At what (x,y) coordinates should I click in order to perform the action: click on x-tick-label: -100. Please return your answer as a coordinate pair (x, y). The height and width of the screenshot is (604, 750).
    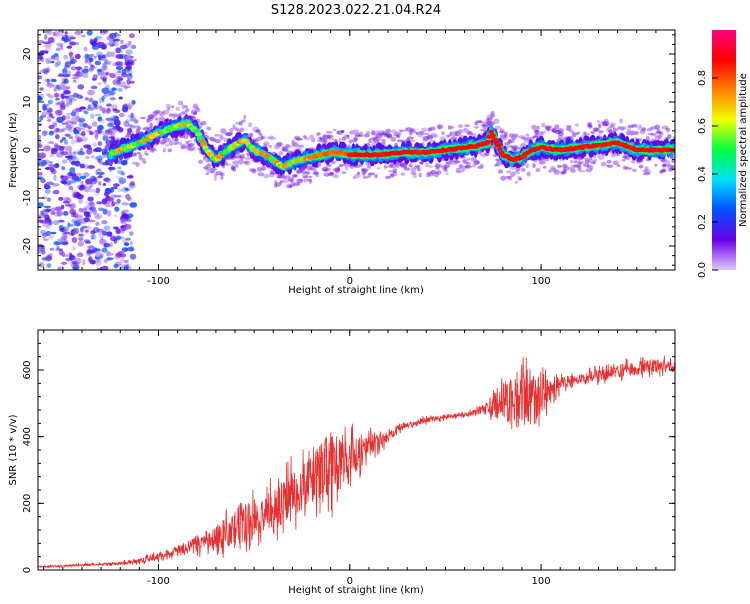
    Looking at the image, I should click on (158, 281).